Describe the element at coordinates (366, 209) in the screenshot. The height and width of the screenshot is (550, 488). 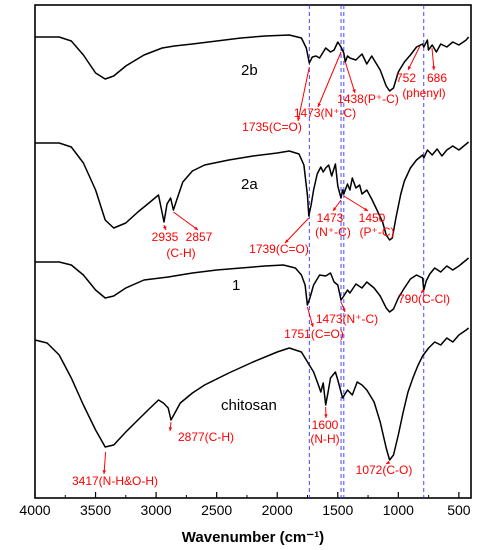
I see `annotation-2a-12-arrow-head` at that location.